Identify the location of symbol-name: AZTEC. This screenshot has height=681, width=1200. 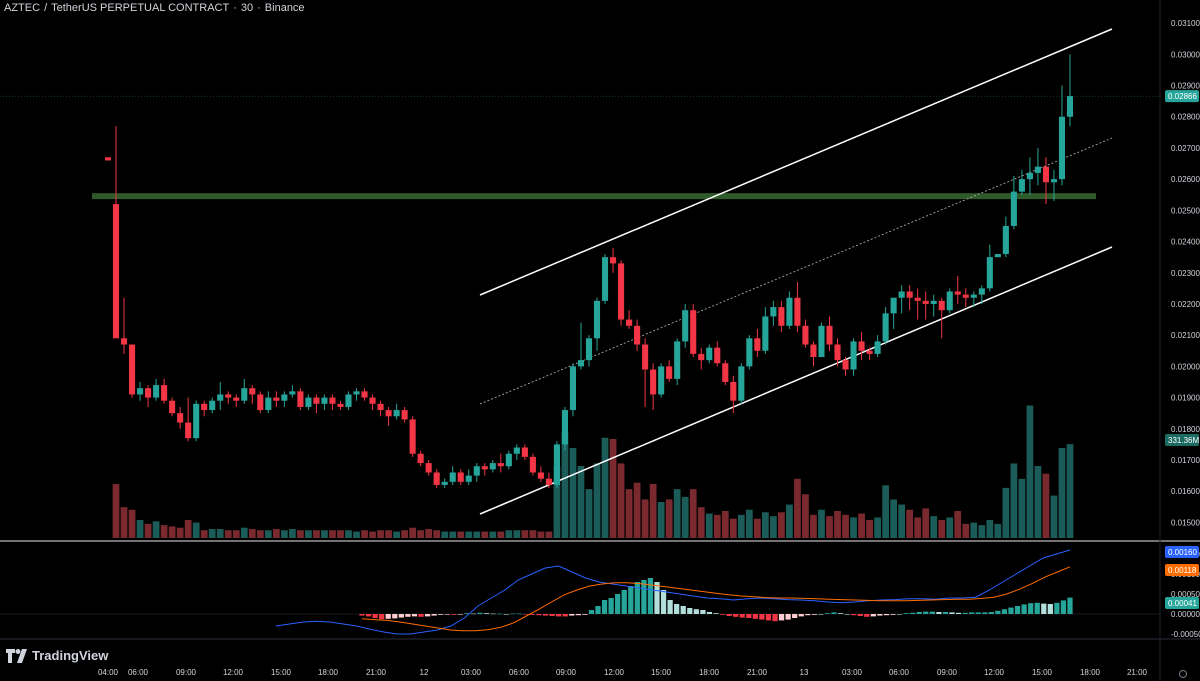
(22, 8).